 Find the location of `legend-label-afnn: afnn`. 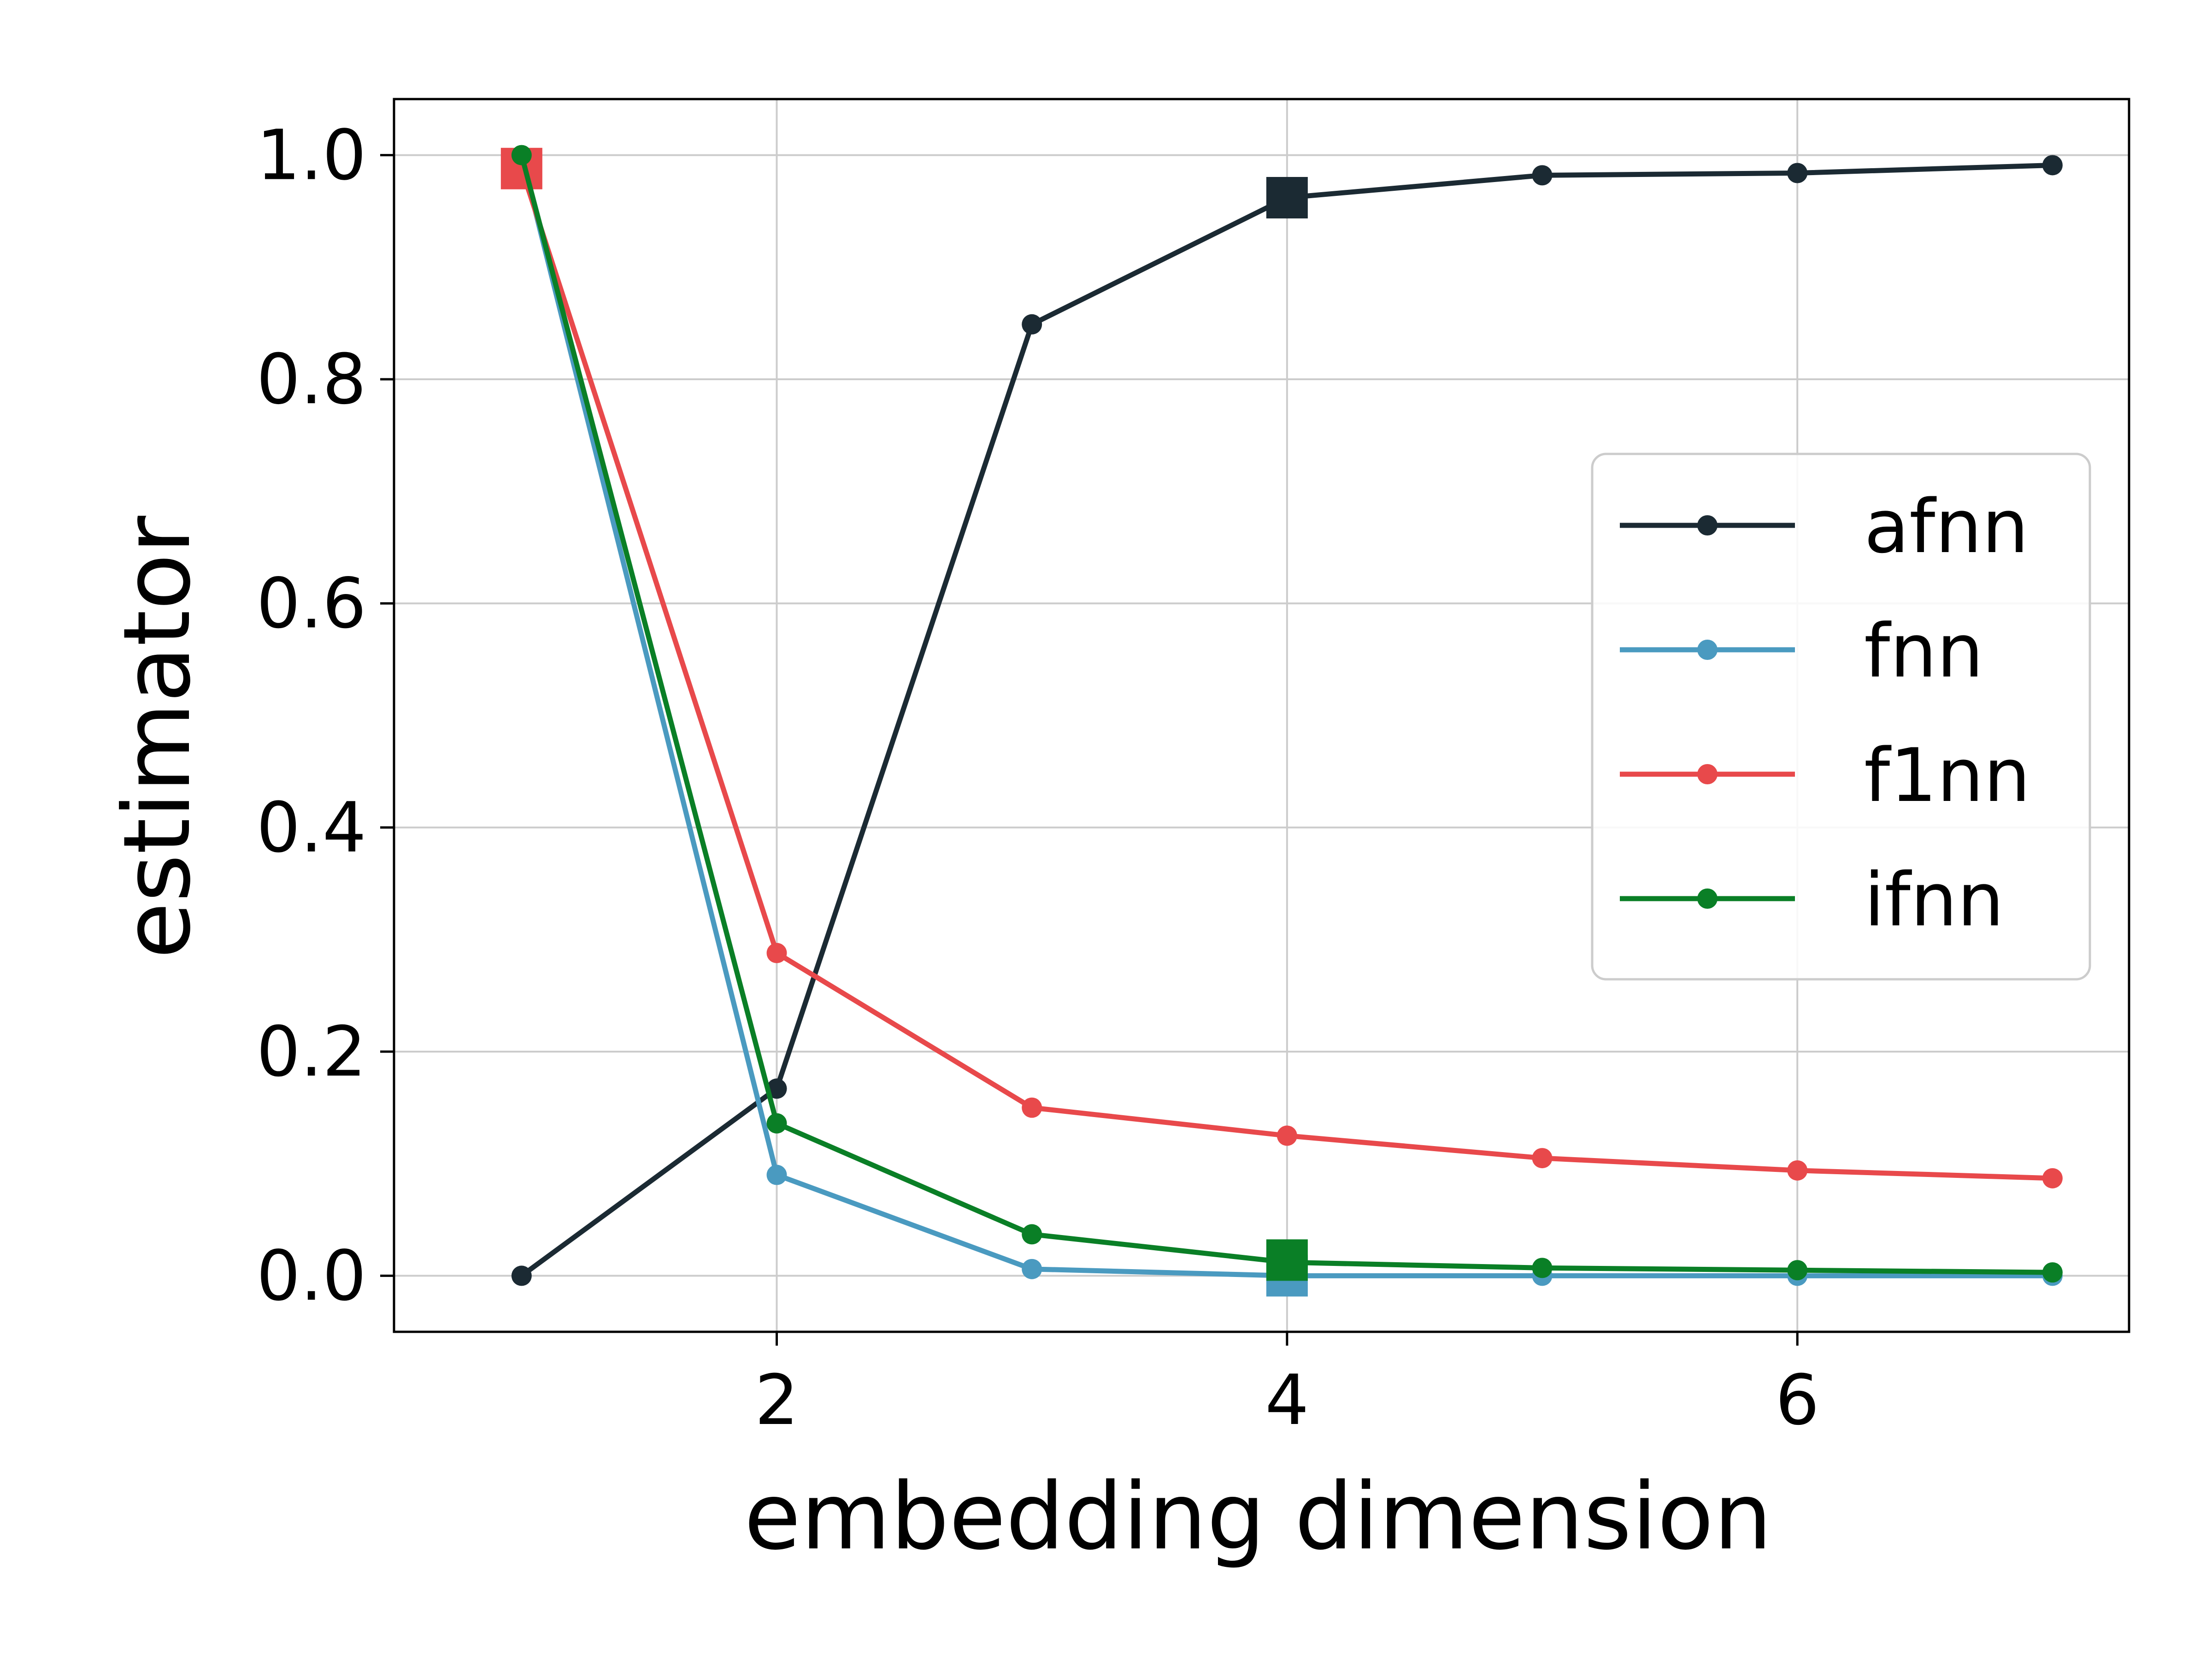

legend-label-afnn: afnn is located at coordinates (1946, 526).